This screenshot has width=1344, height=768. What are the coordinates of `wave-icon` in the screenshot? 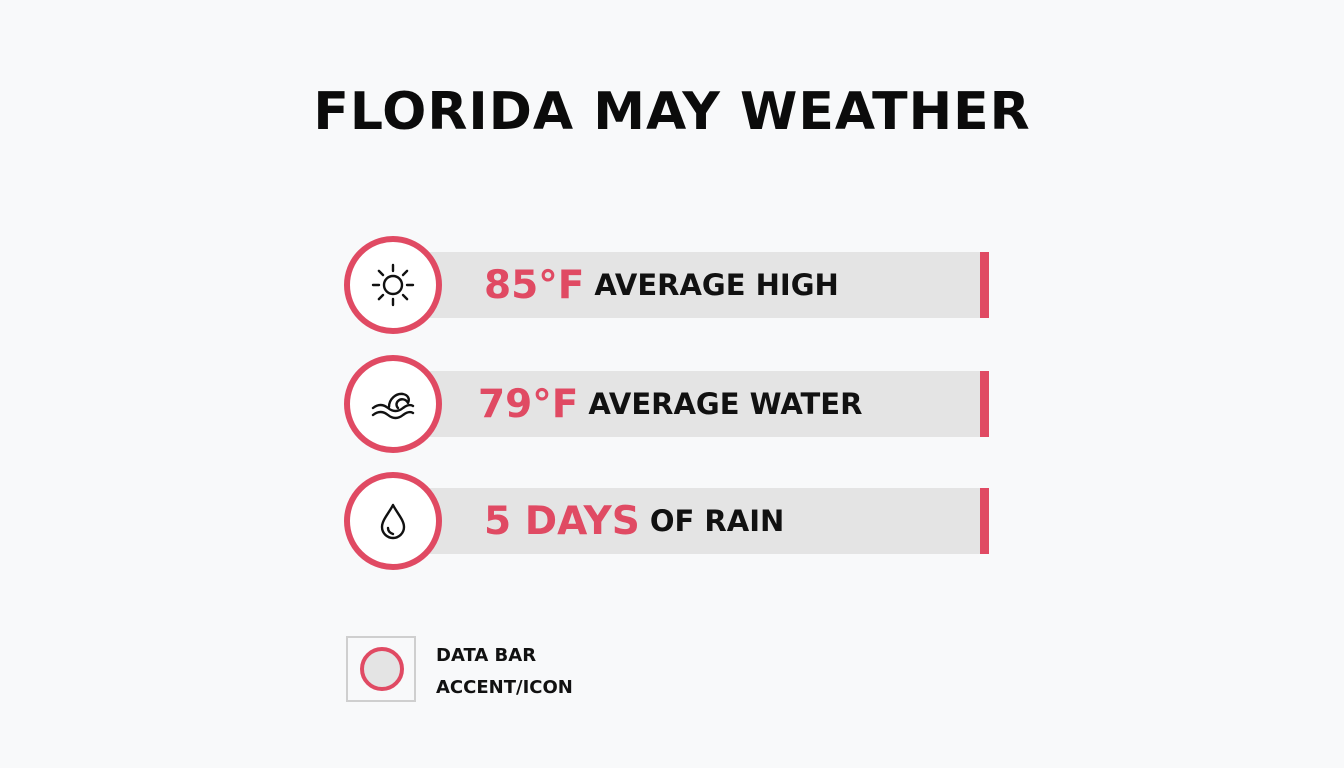 It's located at (393, 406).